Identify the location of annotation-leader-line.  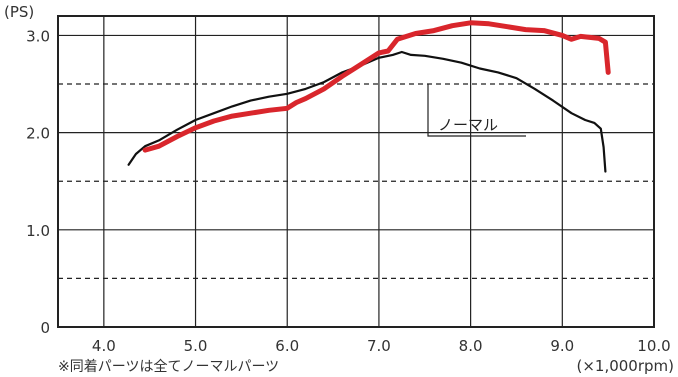
(476, 110).